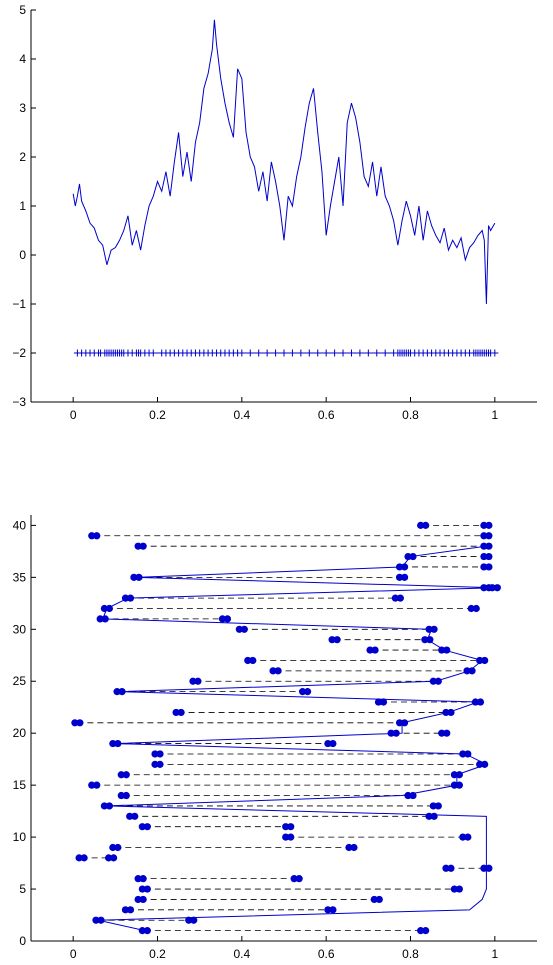  I want to click on y-tick-label: 10, so click(20, 837).